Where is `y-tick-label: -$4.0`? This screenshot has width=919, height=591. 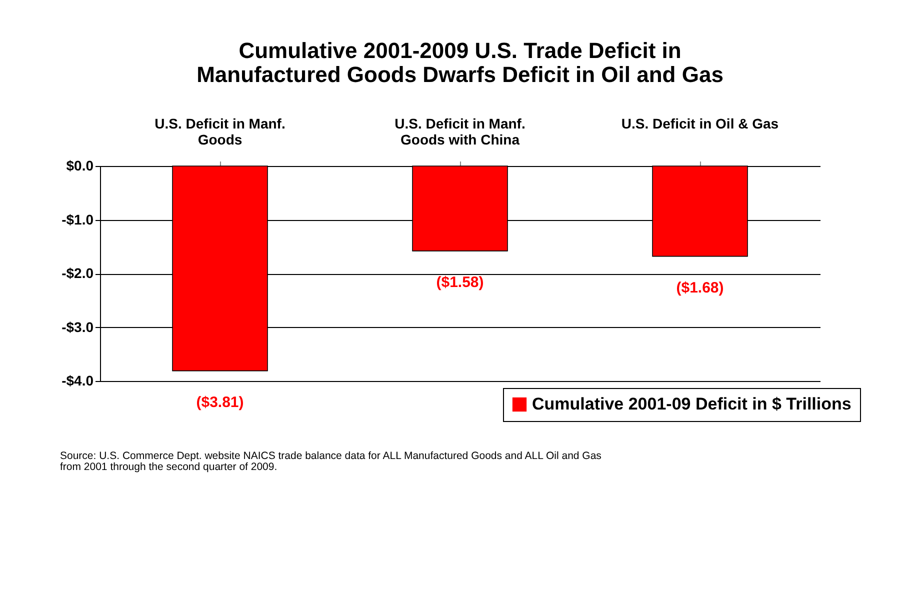
y-tick-label: -$4.0 is located at coordinates (78, 380).